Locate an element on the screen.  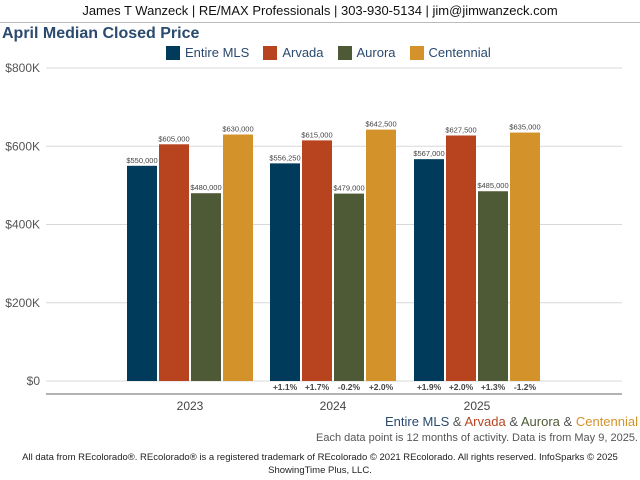
legend-label: Centennial is located at coordinates (459, 52).